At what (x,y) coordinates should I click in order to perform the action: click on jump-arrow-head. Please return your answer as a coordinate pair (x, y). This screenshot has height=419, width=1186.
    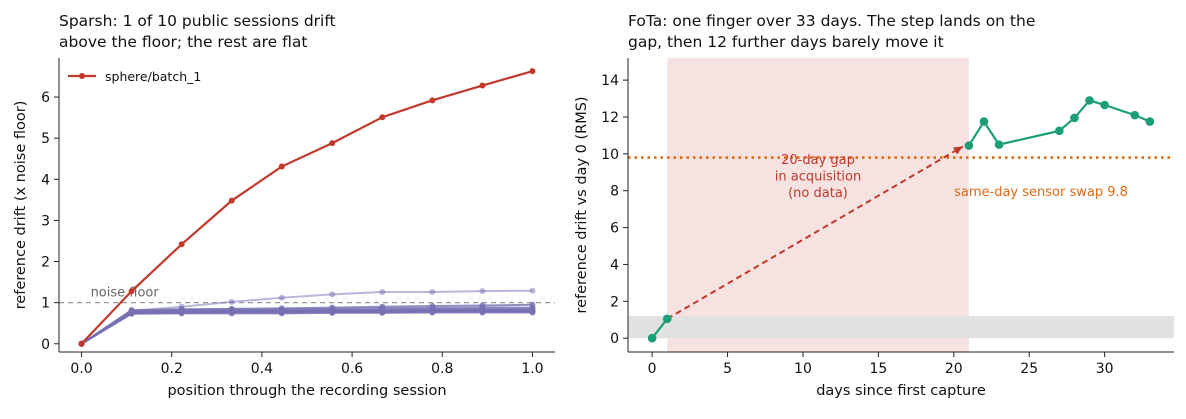
    Looking at the image, I should click on (958, 150).